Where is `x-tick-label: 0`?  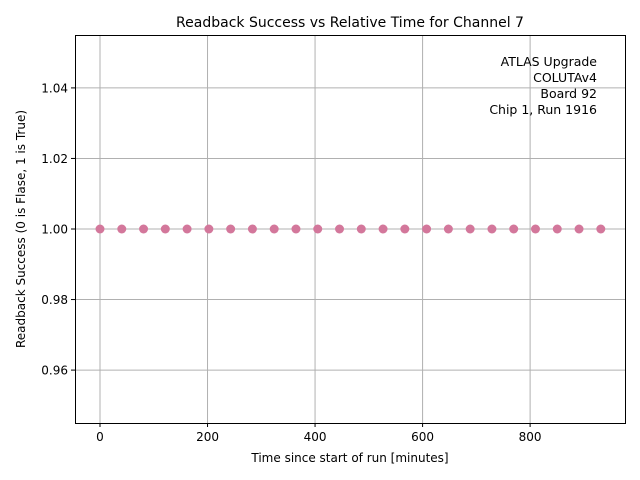 x-tick-label: 0 is located at coordinates (100, 437).